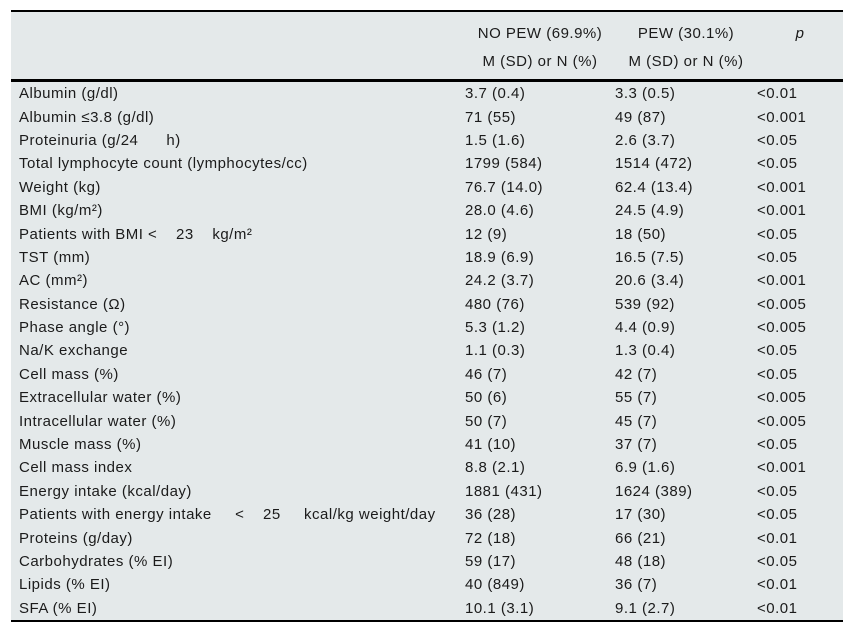  I want to click on table-row: Cell mass (%) 46 (7) 42 (7) <0.05, so click(427, 374).